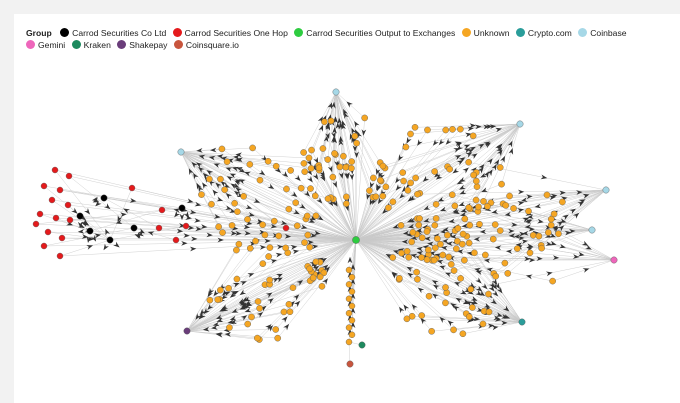  I want to click on legend-item-coinsquare-io: Coinsquare.io, so click(206, 45).